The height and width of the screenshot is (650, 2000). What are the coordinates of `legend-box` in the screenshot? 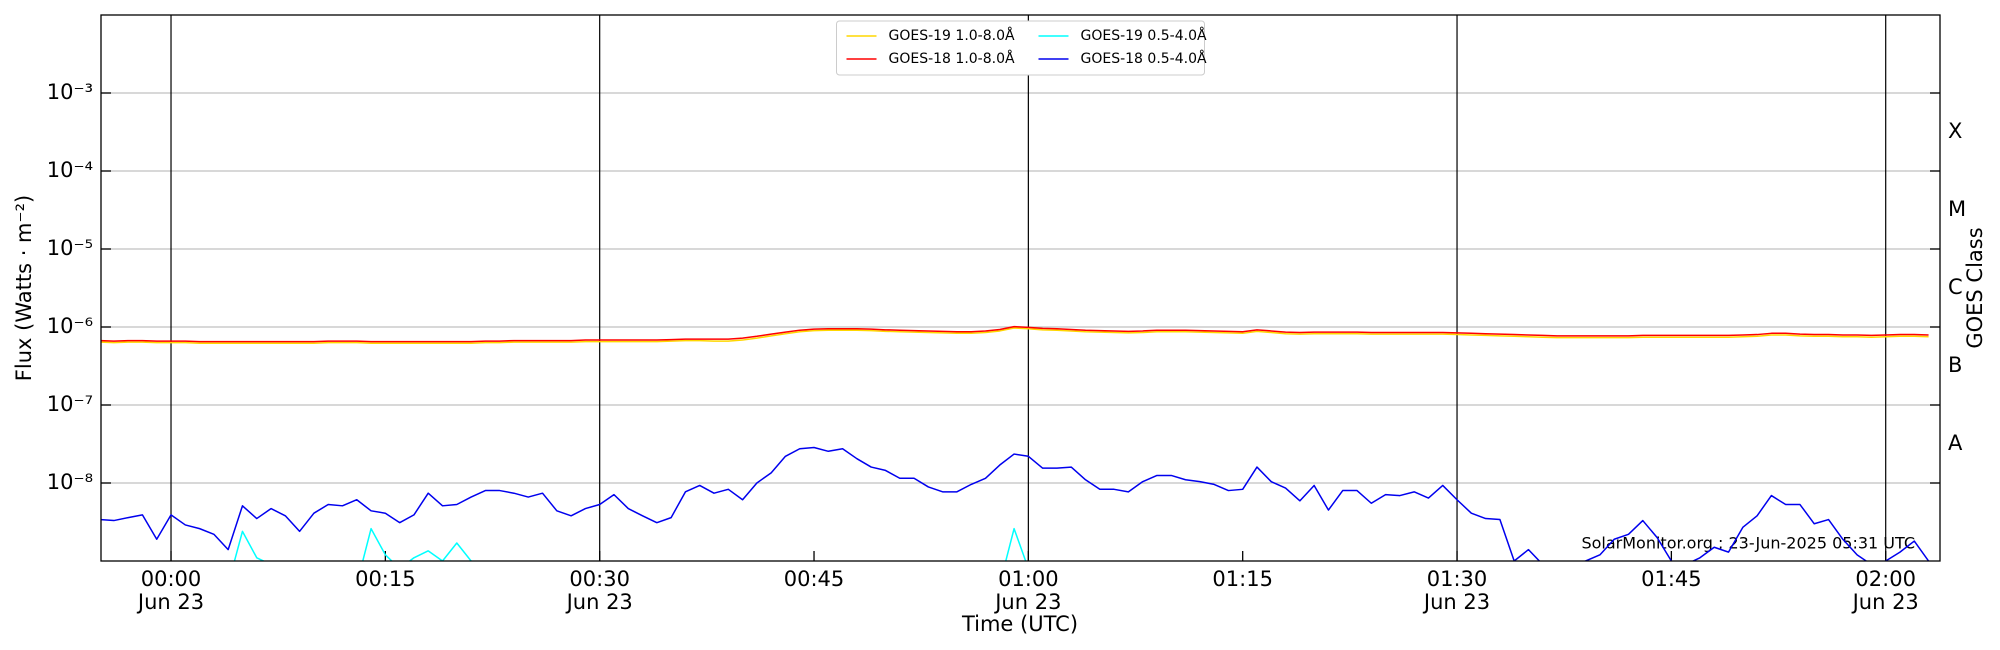 It's located at (1020, 48).